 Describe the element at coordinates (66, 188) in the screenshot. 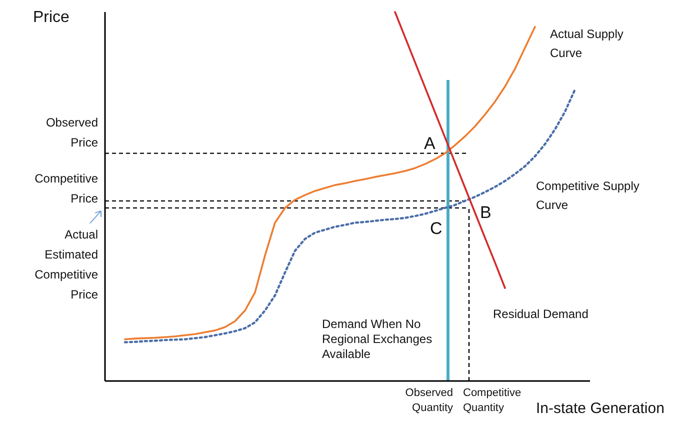

I see `ref-line-label: Competitive Price` at that location.